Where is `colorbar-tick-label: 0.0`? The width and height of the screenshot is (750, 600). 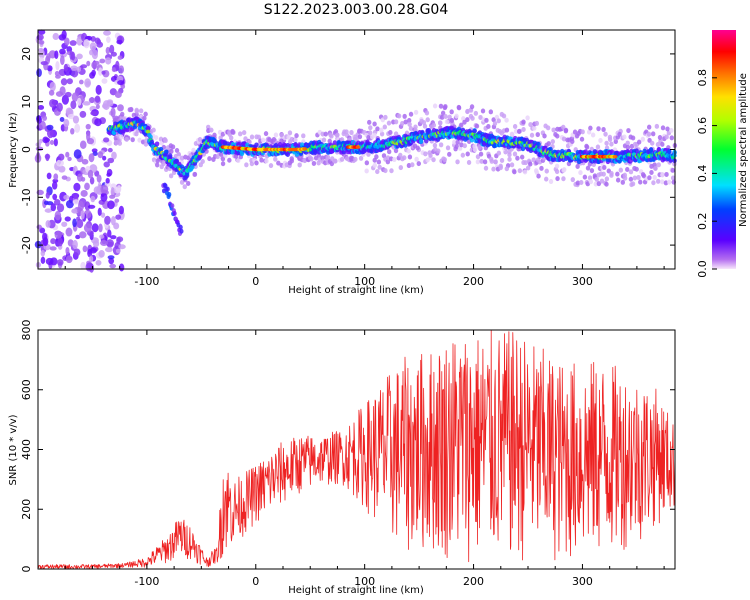
colorbar-tick-label: 0.0 is located at coordinates (702, 269).